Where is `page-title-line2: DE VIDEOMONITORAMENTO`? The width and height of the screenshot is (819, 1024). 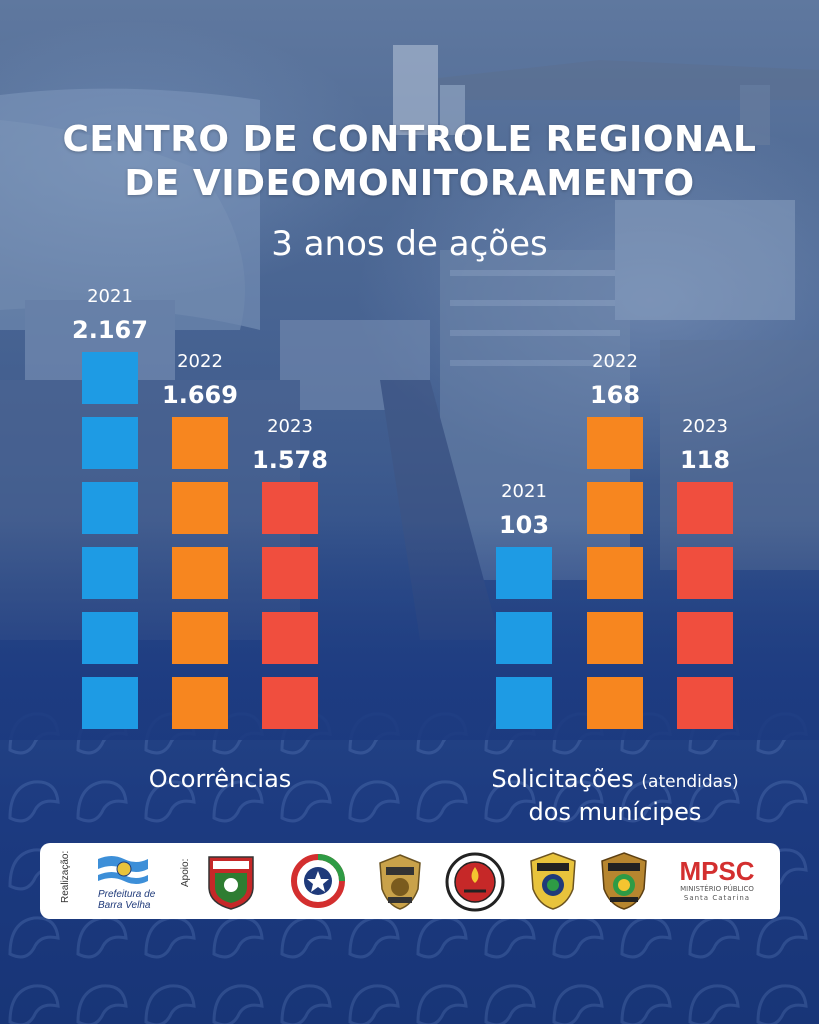
page-title-line2: DE VIDEOMONITORAMENTO is located at coordinates (409, 183).